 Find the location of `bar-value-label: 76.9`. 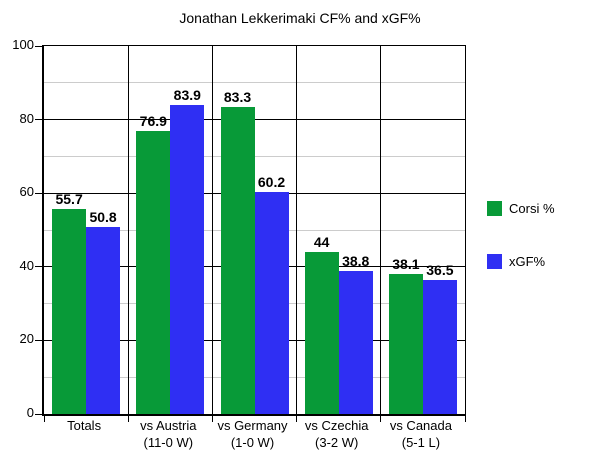

bar-value-label: 76.9 is located at coordinates (153, 121).